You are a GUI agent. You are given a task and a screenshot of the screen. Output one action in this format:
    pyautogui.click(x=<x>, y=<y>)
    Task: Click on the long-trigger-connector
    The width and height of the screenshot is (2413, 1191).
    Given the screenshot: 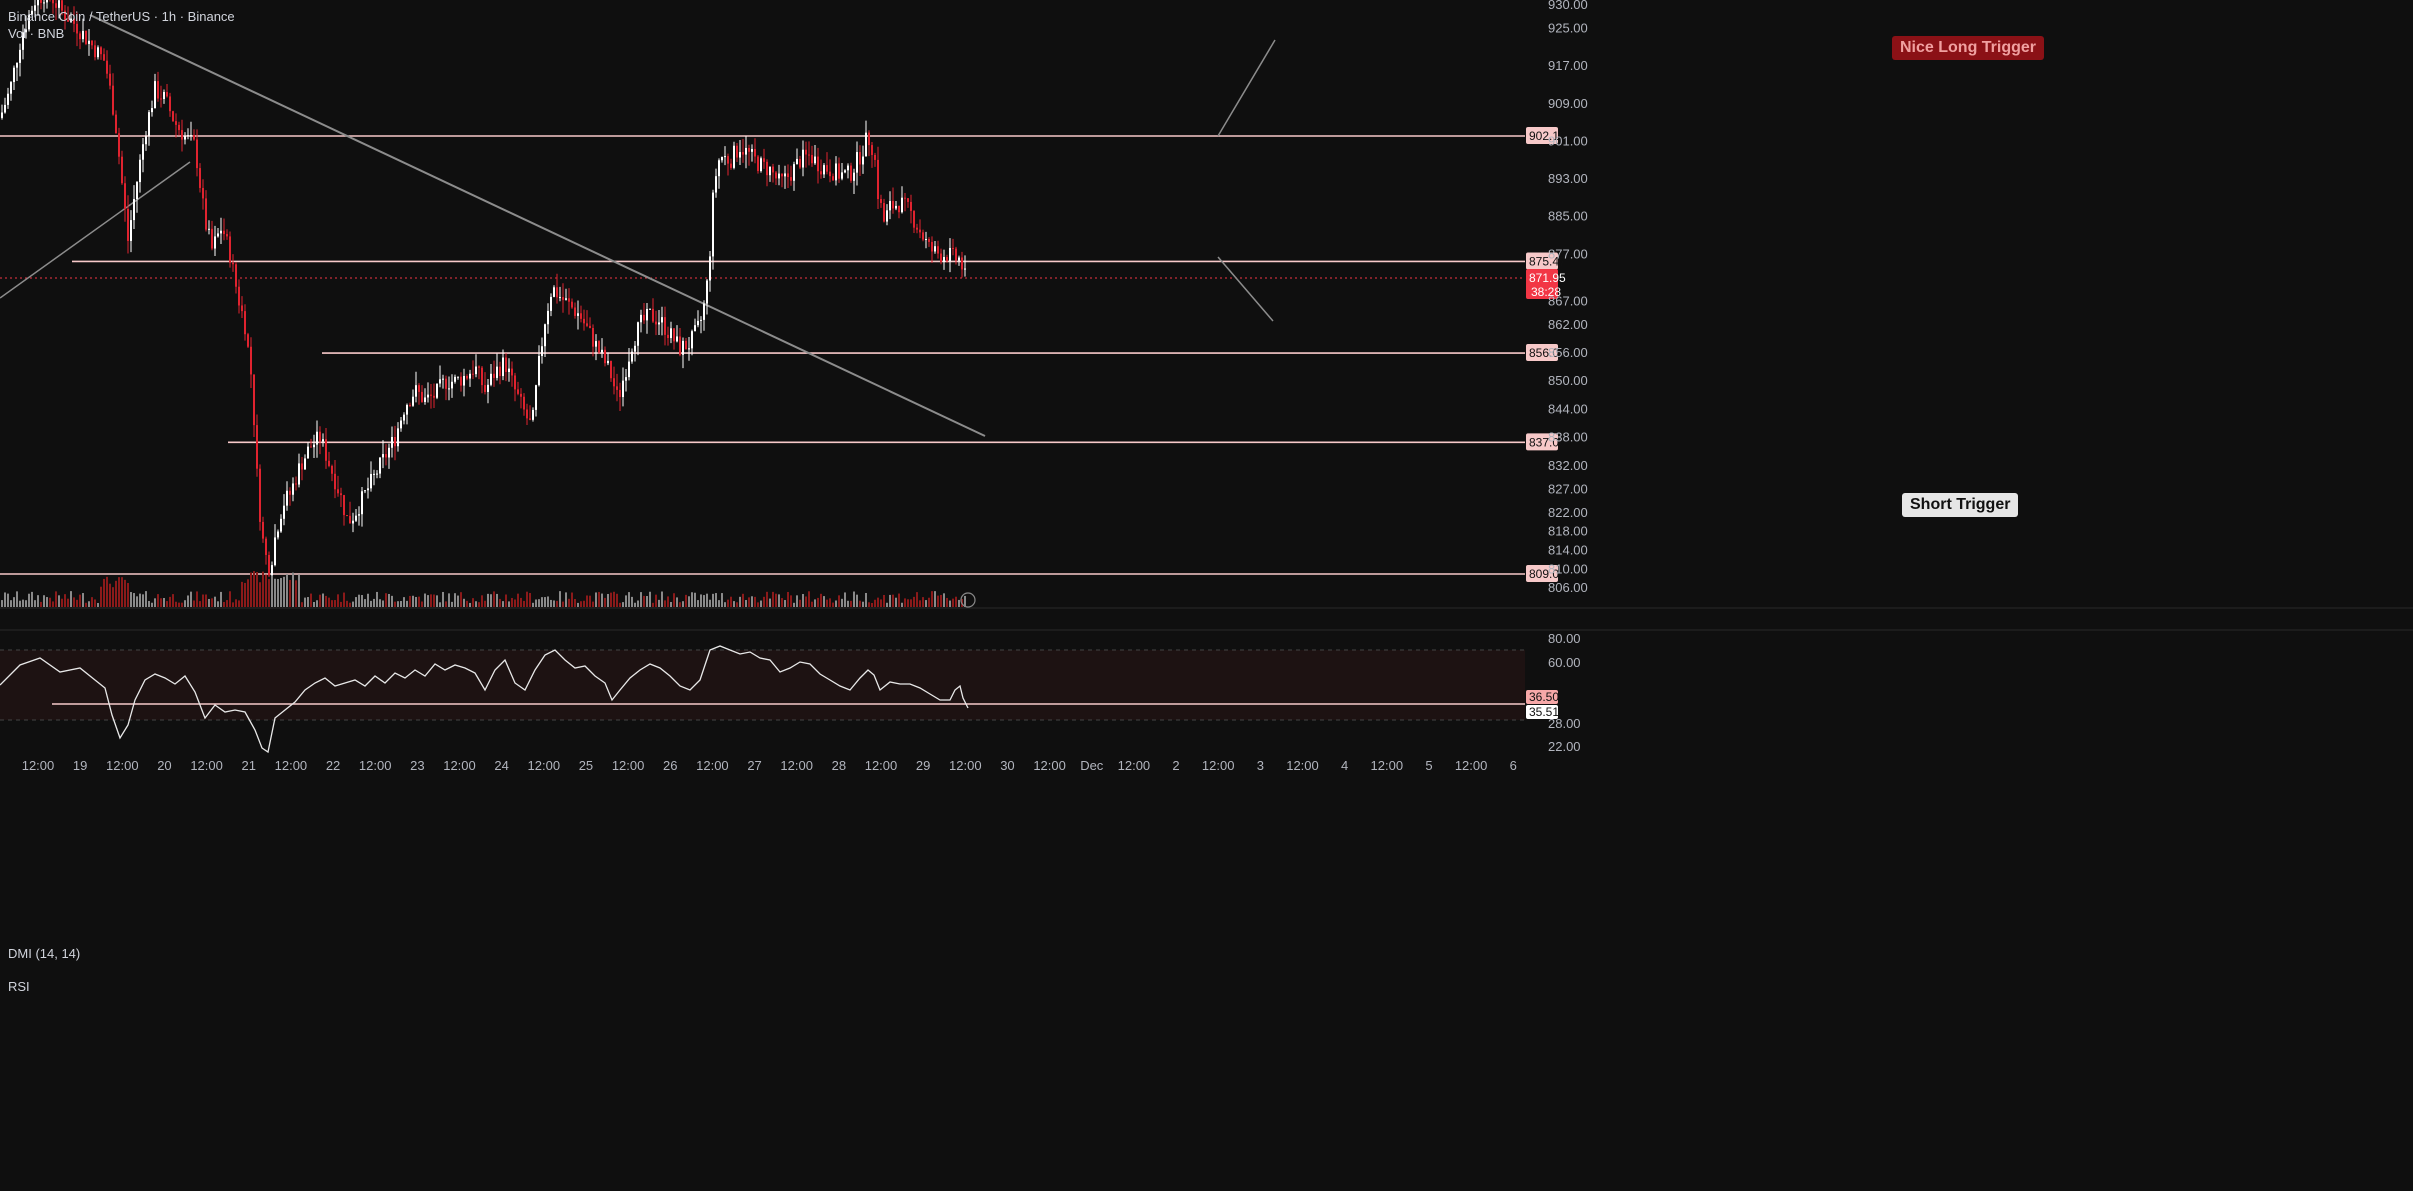 What is the action you would take?
    pyautogui.click(x=1246, y=88)
    